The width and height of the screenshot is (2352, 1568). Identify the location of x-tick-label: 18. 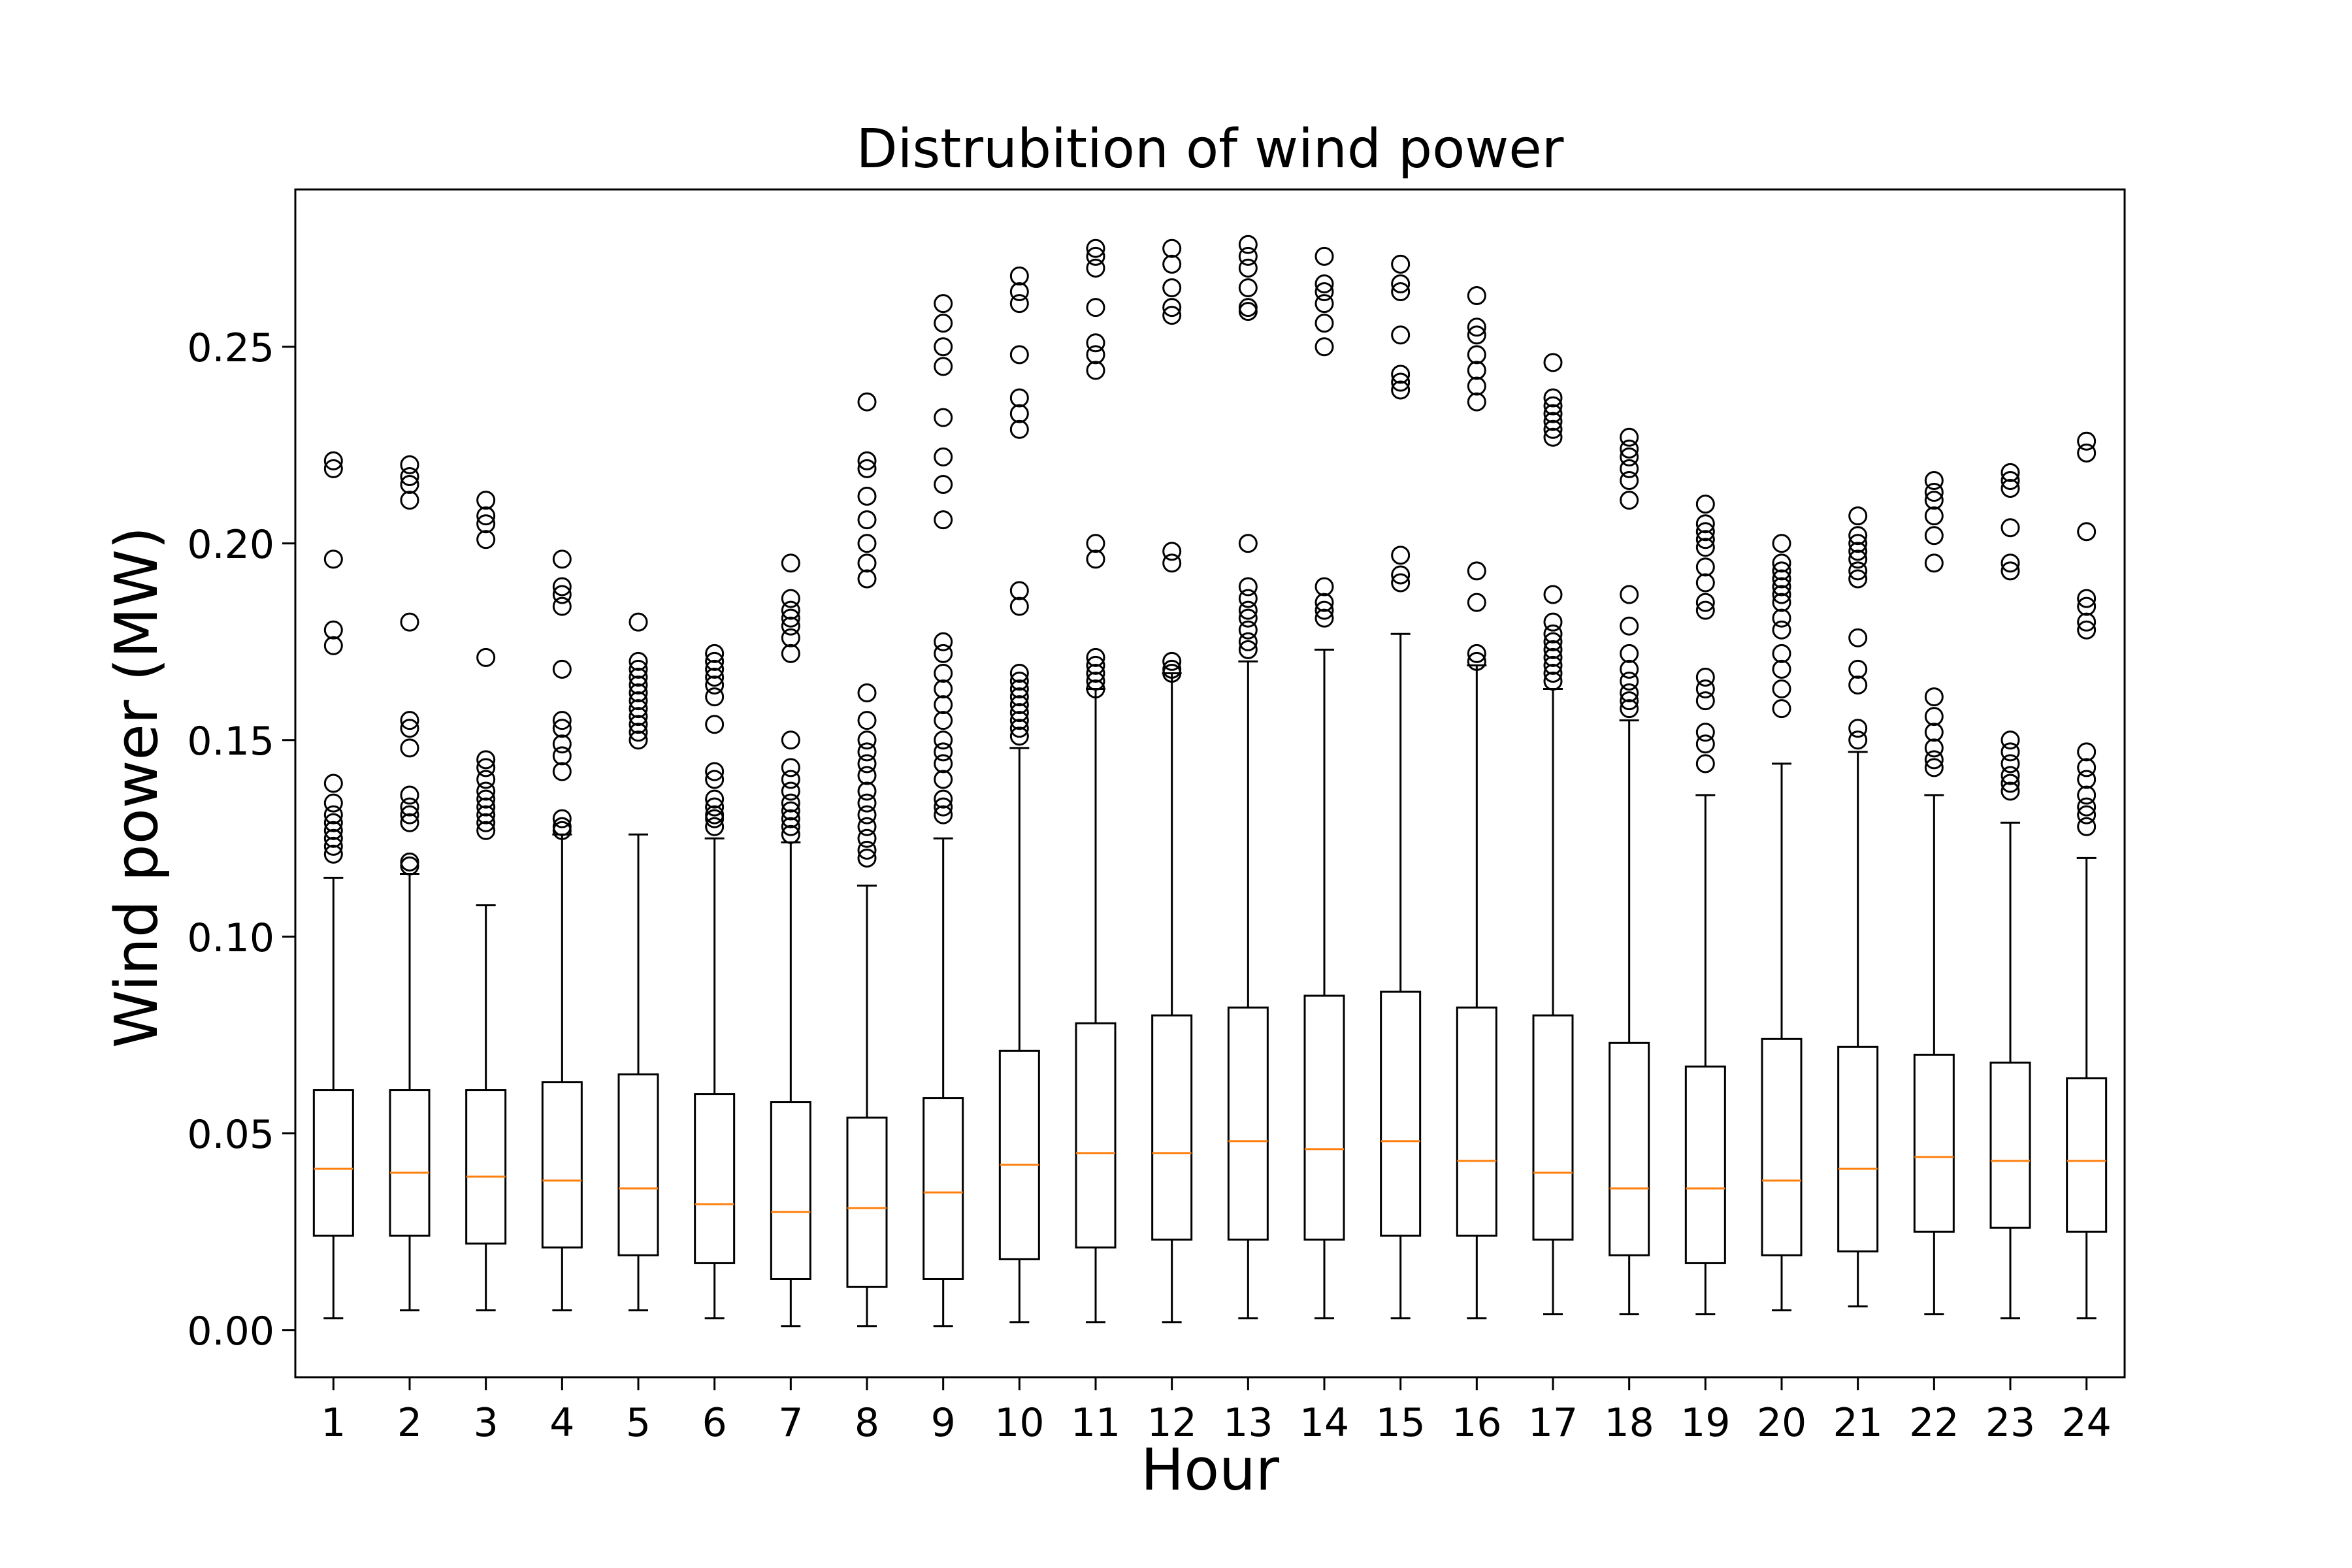
(1629, 1423).